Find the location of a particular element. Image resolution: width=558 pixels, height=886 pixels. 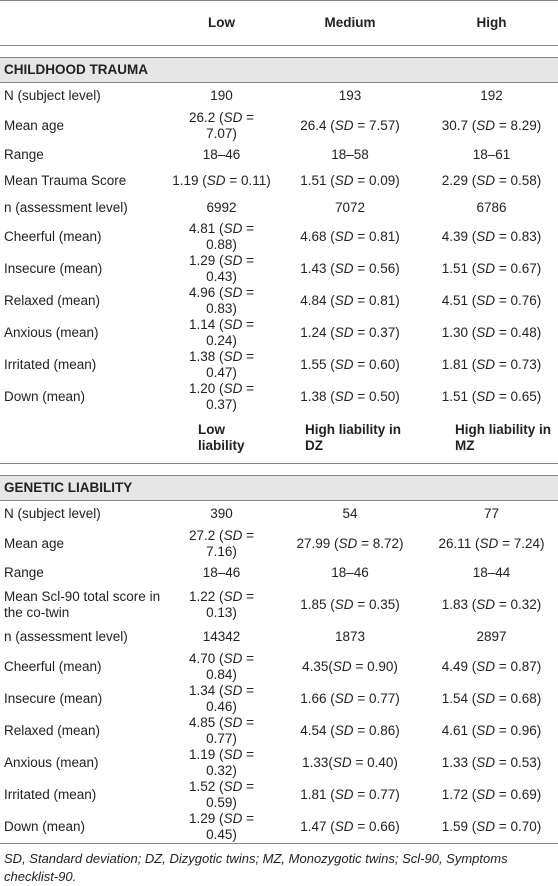

cell: 2897 is located at coordinates (491, 637).